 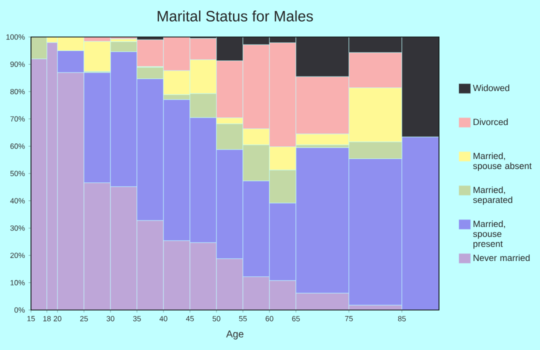 I want to click on legend-label: Never married, so click(x=502, y=258).